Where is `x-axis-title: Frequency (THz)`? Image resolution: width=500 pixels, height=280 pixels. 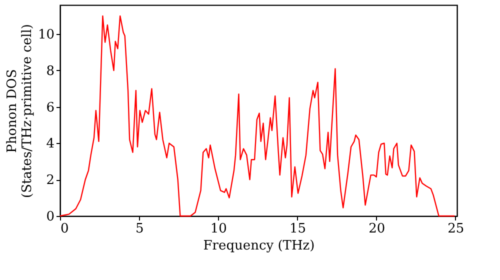
x-axis-title: Frequency (THz) is located at coordinates (259, 246).